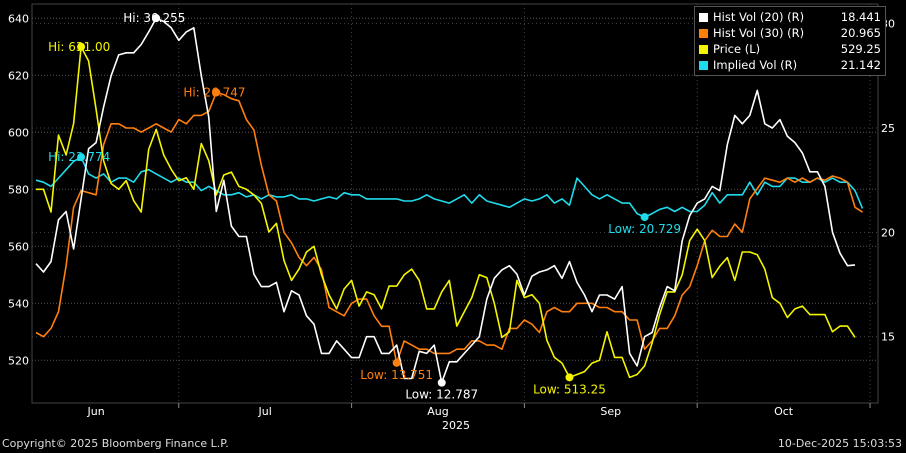  I want to click on right-tick-label: 25, so click(888, 128).